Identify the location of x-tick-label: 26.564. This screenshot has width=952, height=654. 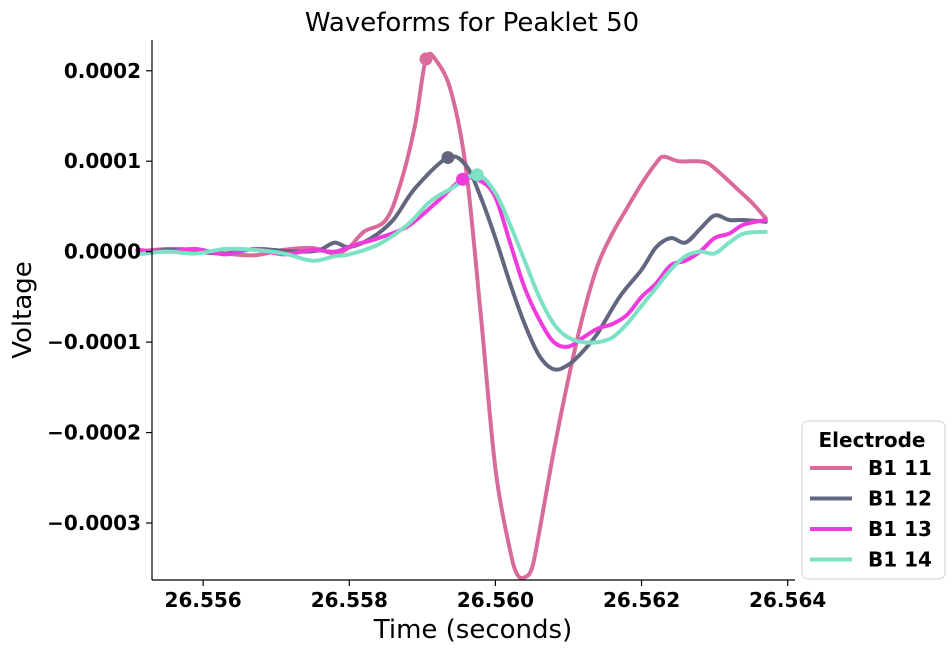
(787, 600).